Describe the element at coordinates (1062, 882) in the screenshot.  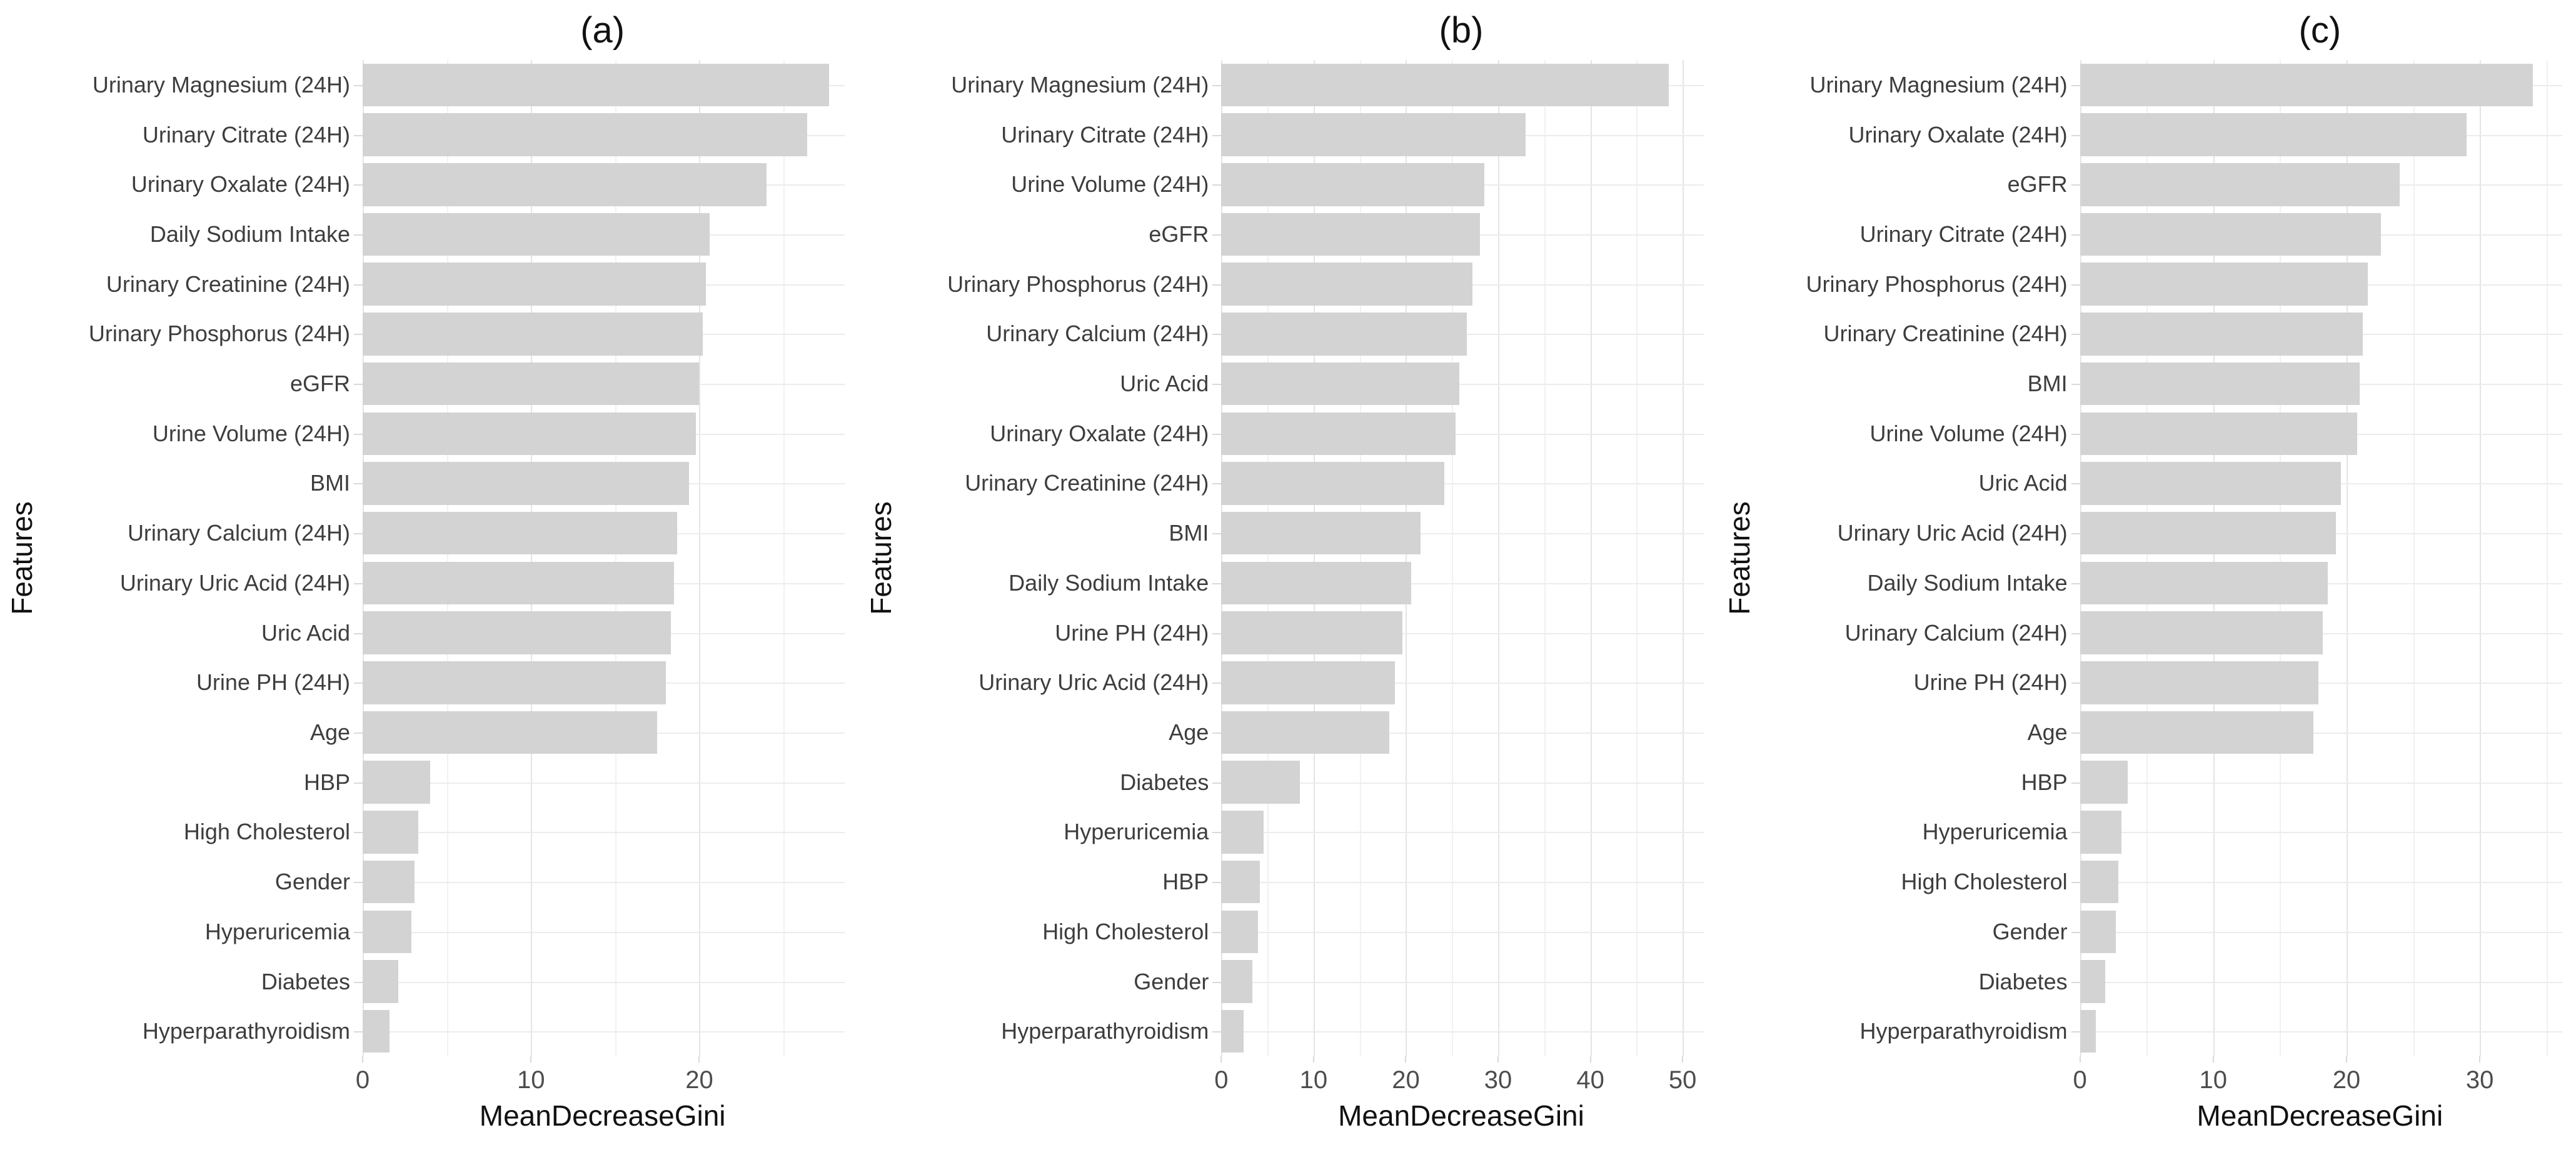
I see `category-label: HBP` at that location.